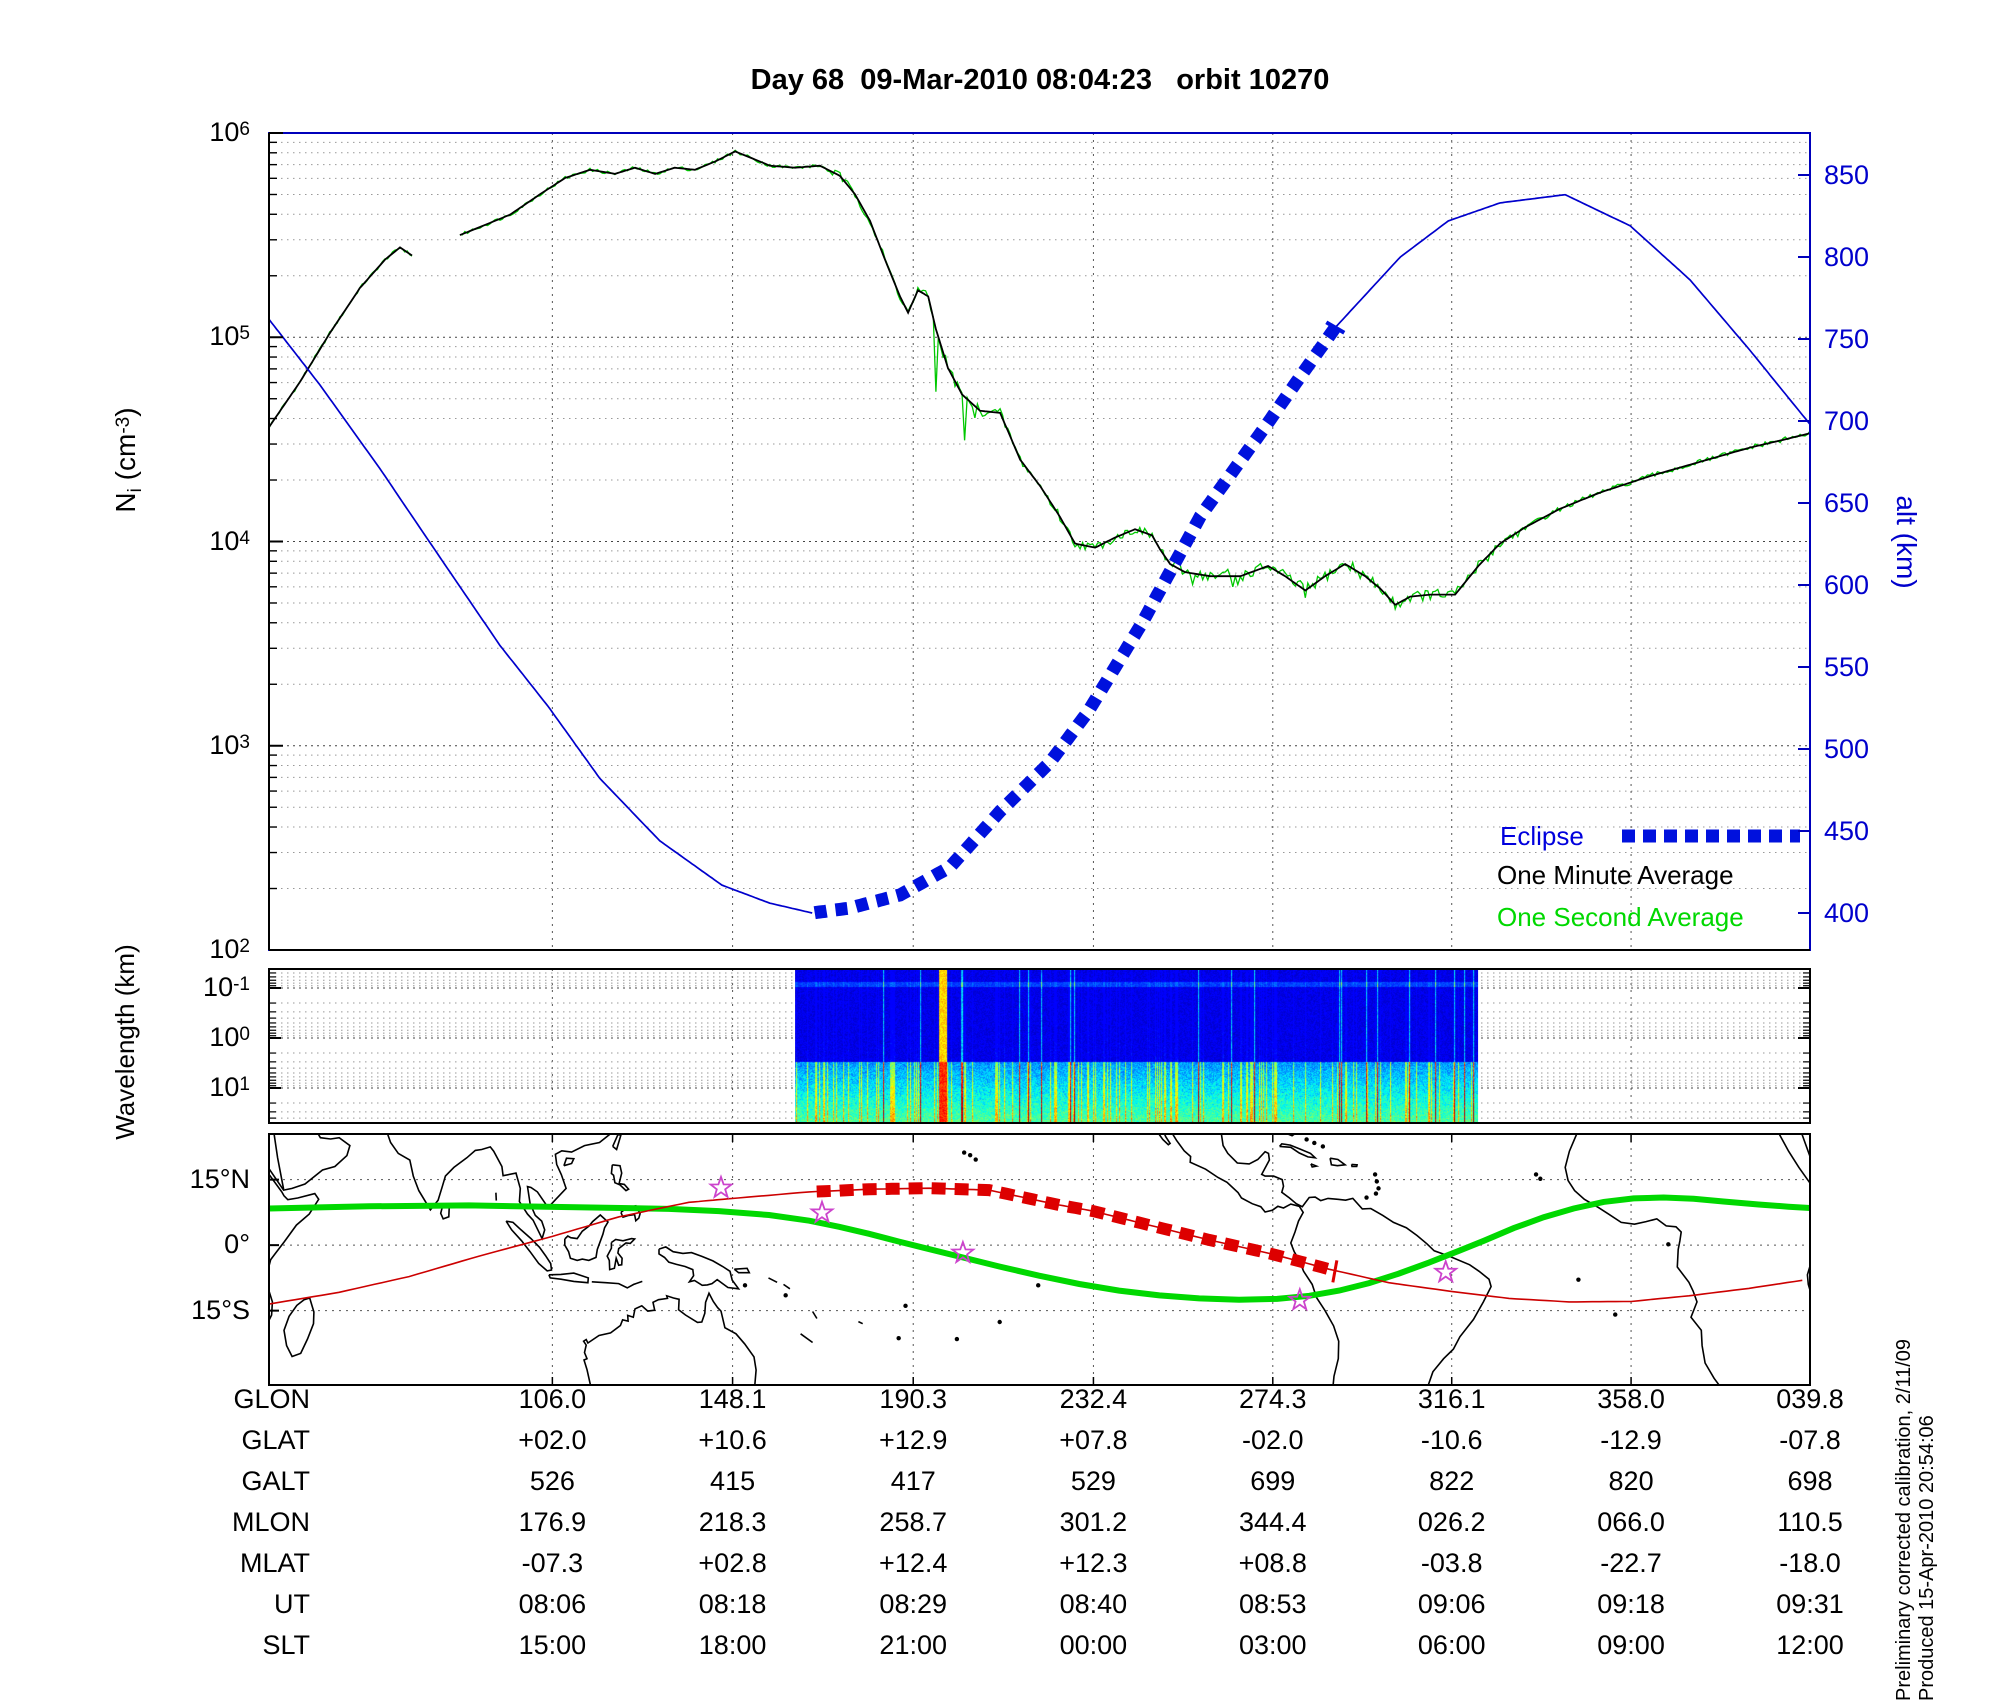  I want to click on table-cell-GLAT-4: -02.0, so click(1273, 1440).